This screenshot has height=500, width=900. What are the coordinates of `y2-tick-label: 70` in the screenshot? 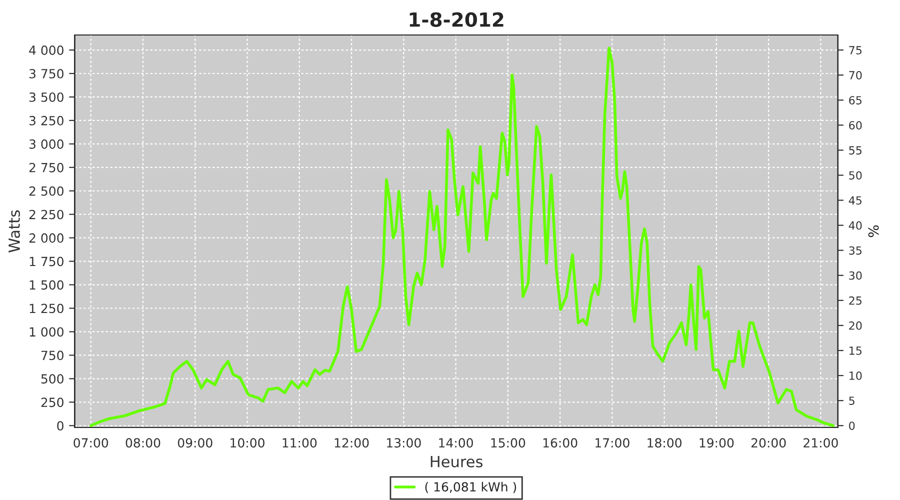 It's located at (855, 75).